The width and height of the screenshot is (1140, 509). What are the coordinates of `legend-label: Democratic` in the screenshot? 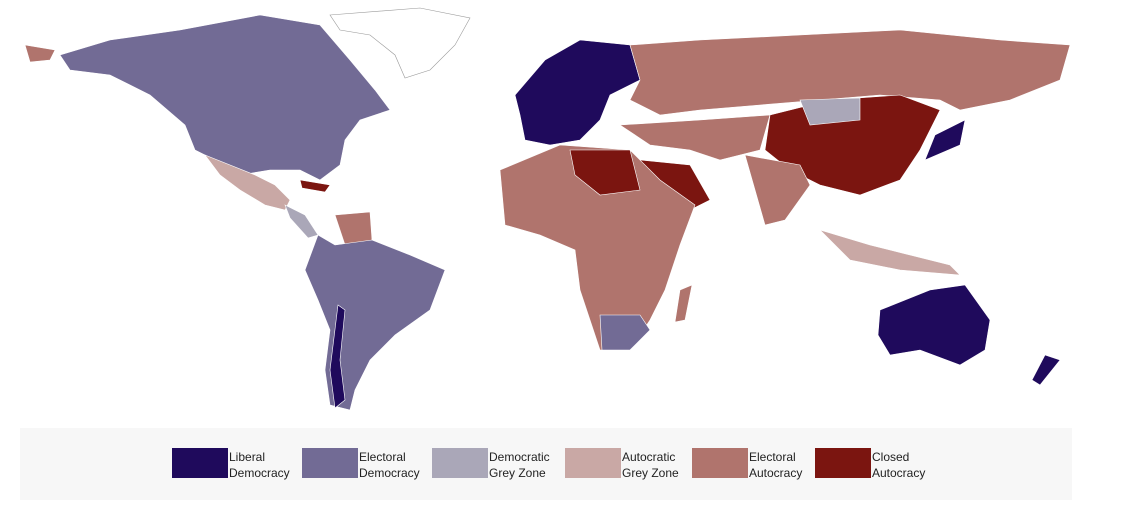 It's located at (519, 457).